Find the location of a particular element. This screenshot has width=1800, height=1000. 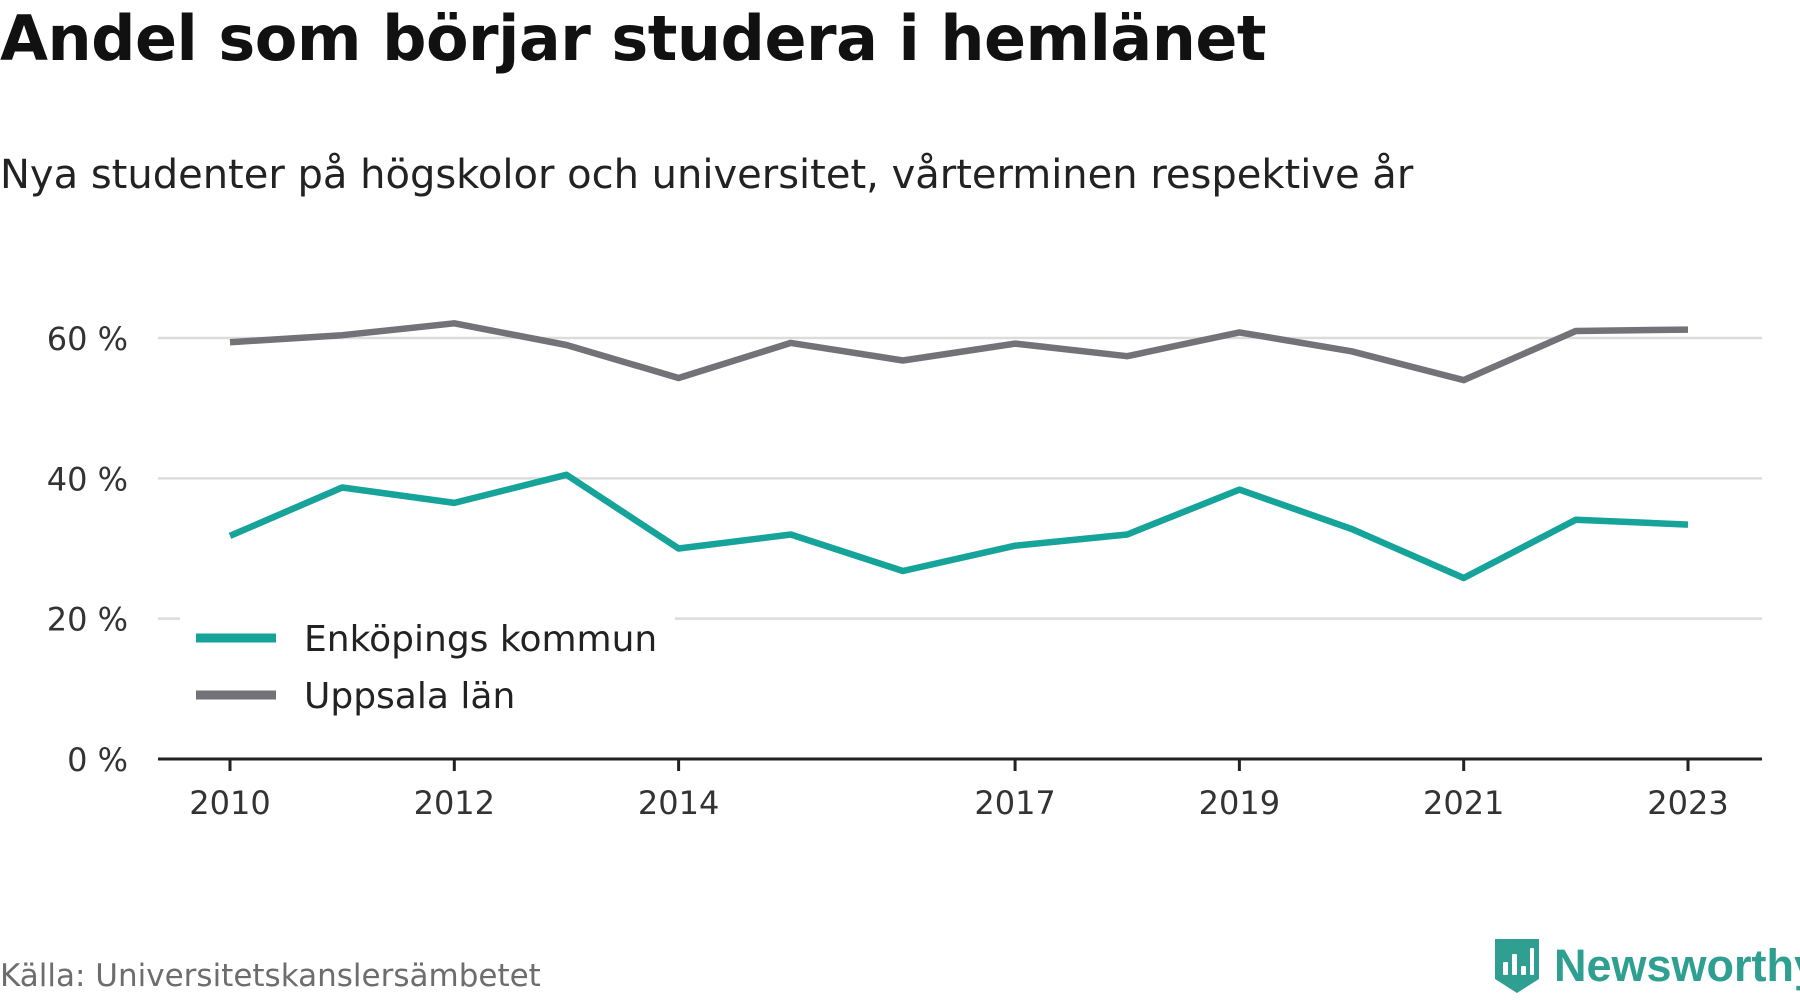

x-axis: 2010 2012 2014 2017 2019 2021 2023 is located at coordinates (960, 789).